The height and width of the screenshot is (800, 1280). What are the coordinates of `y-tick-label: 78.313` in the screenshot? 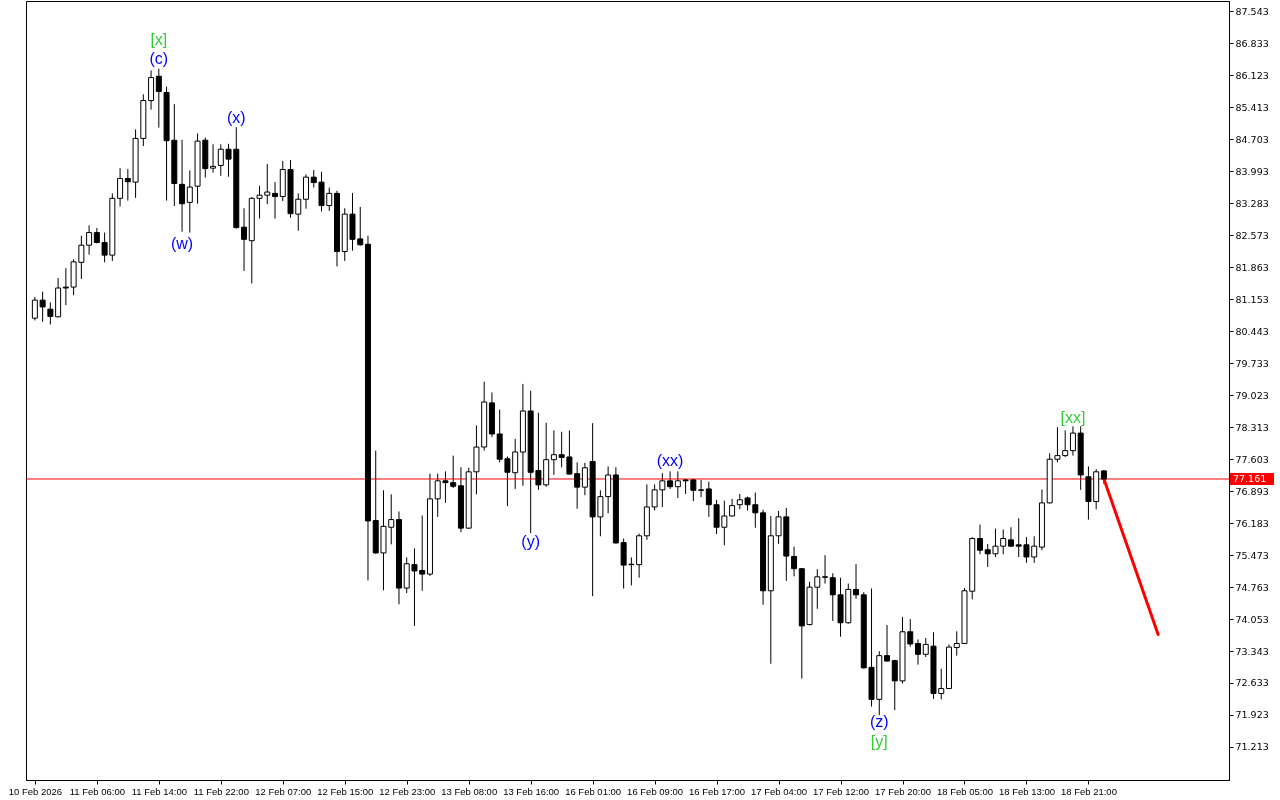 It's located at (1252, 427).